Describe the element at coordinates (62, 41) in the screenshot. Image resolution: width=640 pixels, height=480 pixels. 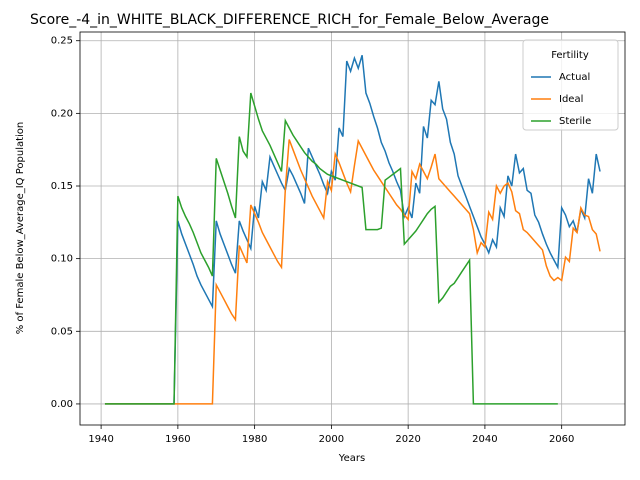
I see `y-tick-label: 0.25` at that location.